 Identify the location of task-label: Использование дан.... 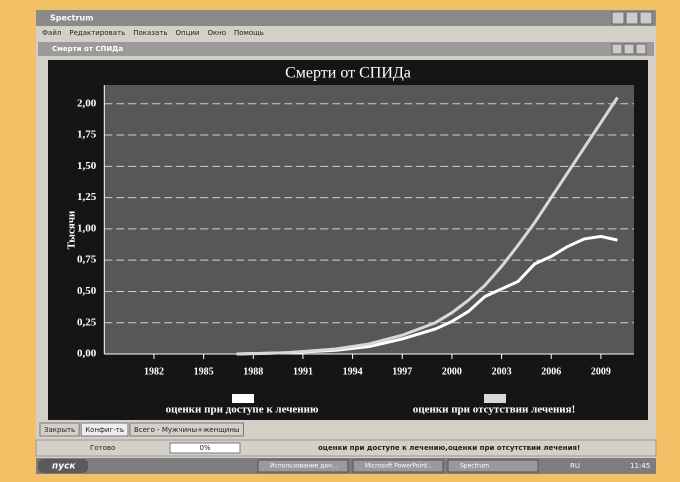
(304, 466).